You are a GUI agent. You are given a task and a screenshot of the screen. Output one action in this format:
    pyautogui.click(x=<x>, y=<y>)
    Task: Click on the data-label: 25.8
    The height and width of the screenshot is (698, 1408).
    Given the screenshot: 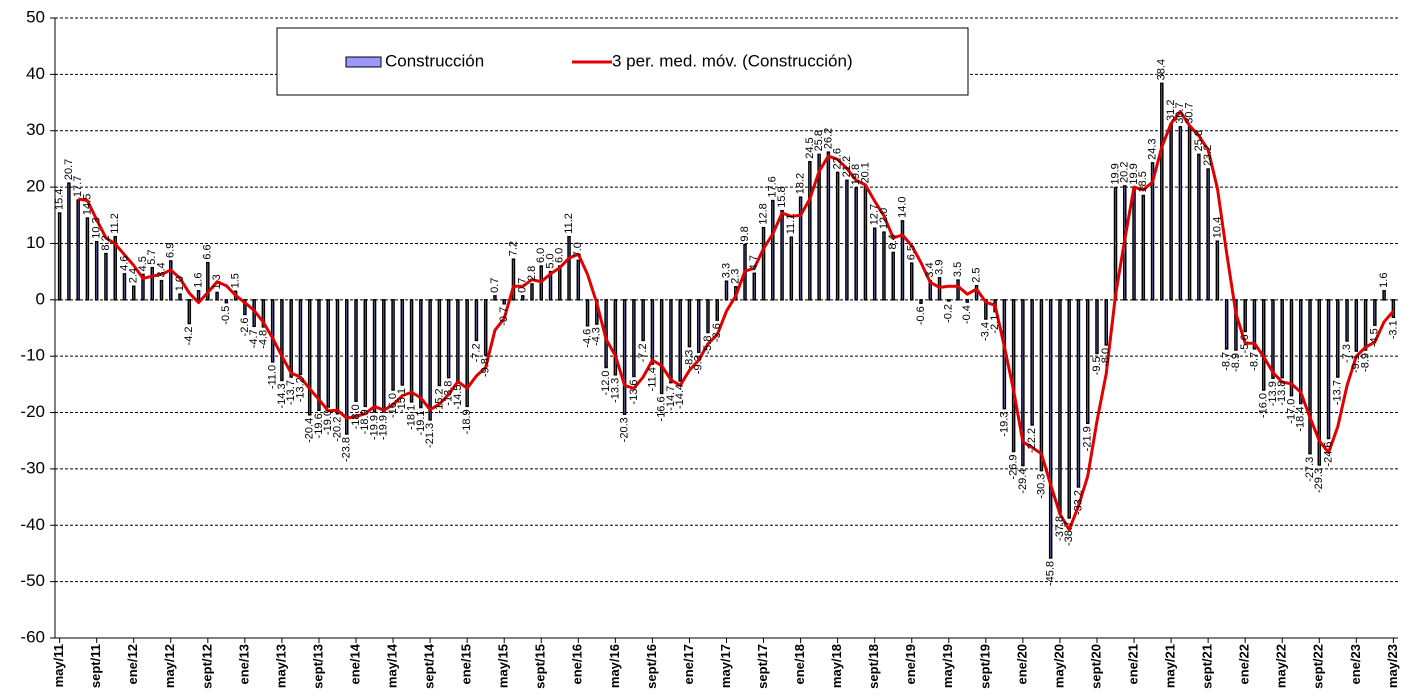 What is the action you would take?
    pyautogui.click(x=1199, y=140)
    